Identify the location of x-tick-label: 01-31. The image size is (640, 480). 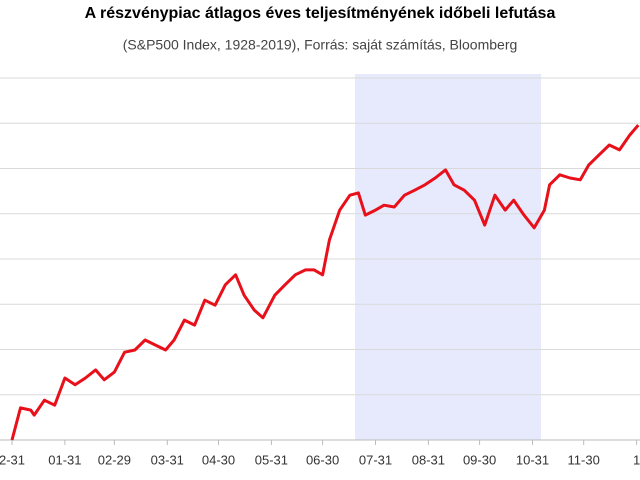
(64, 459).